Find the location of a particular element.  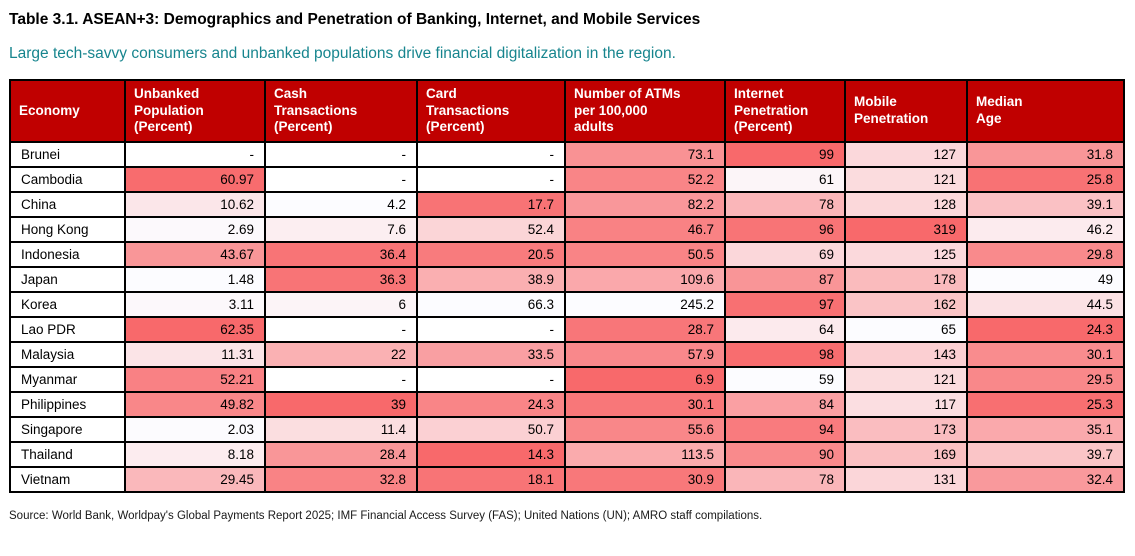

cell-median_age: 31.8 is located at coordinates (1045, 154).